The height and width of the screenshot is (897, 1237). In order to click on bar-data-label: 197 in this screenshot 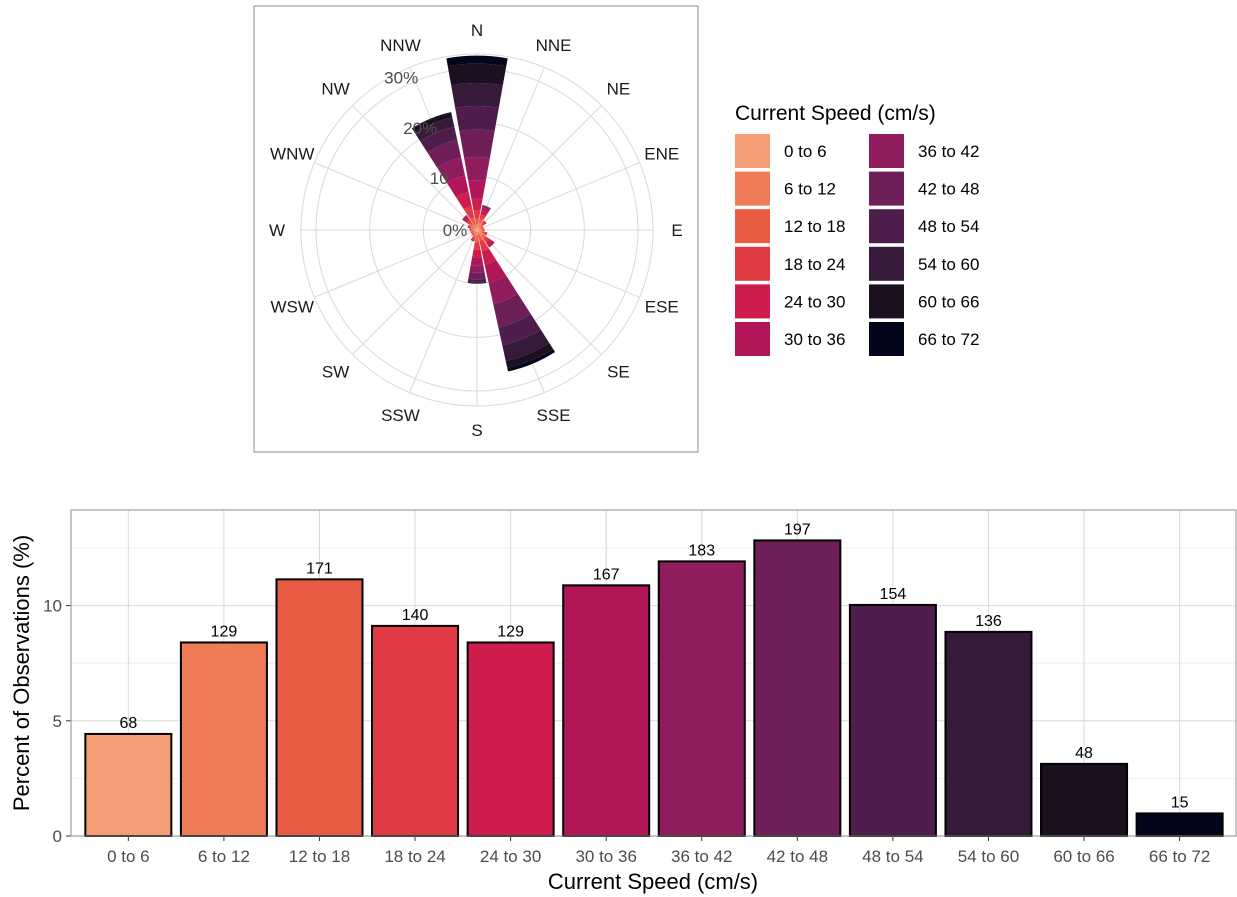, I will do `click(797, 529)`.